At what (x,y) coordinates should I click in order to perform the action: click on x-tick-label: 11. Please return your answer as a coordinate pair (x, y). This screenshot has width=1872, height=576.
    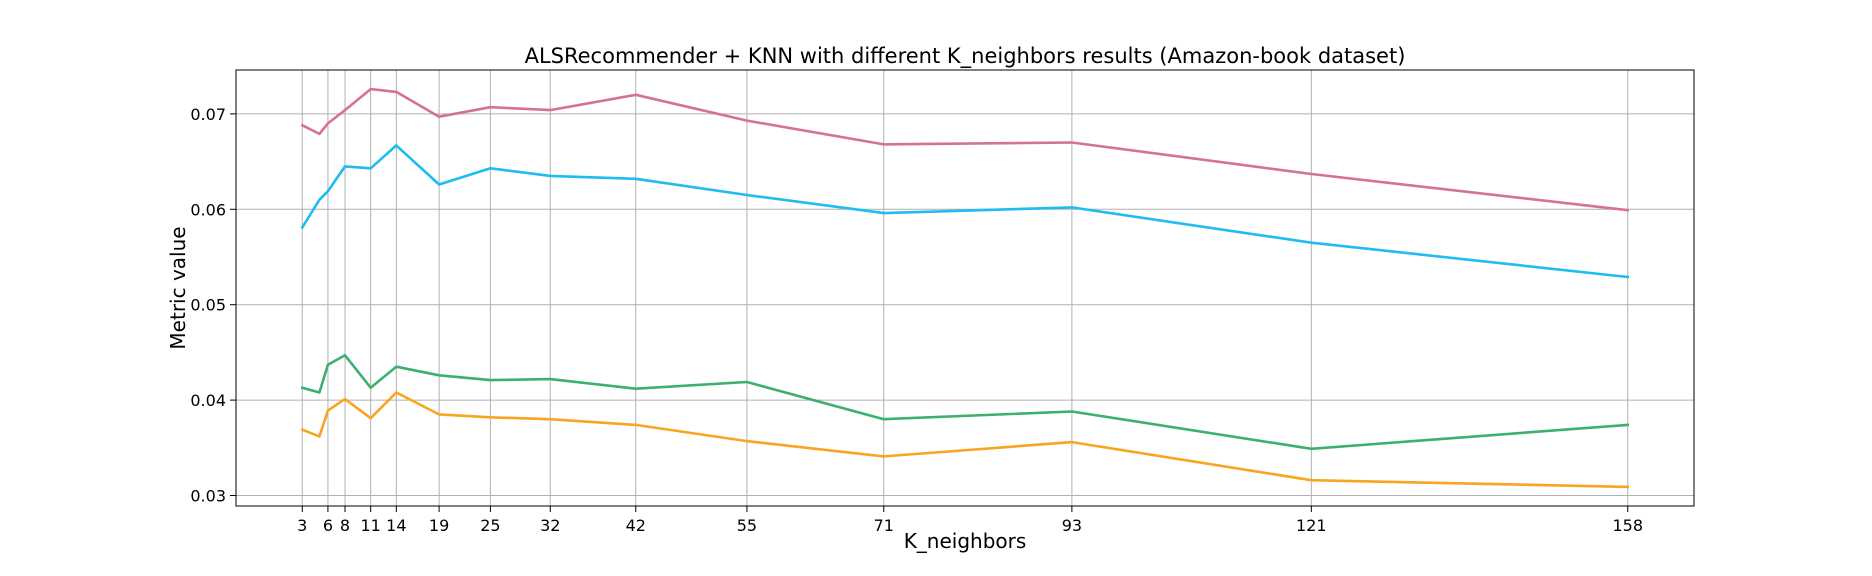
    Looking at the image, I should click on (371, 525).